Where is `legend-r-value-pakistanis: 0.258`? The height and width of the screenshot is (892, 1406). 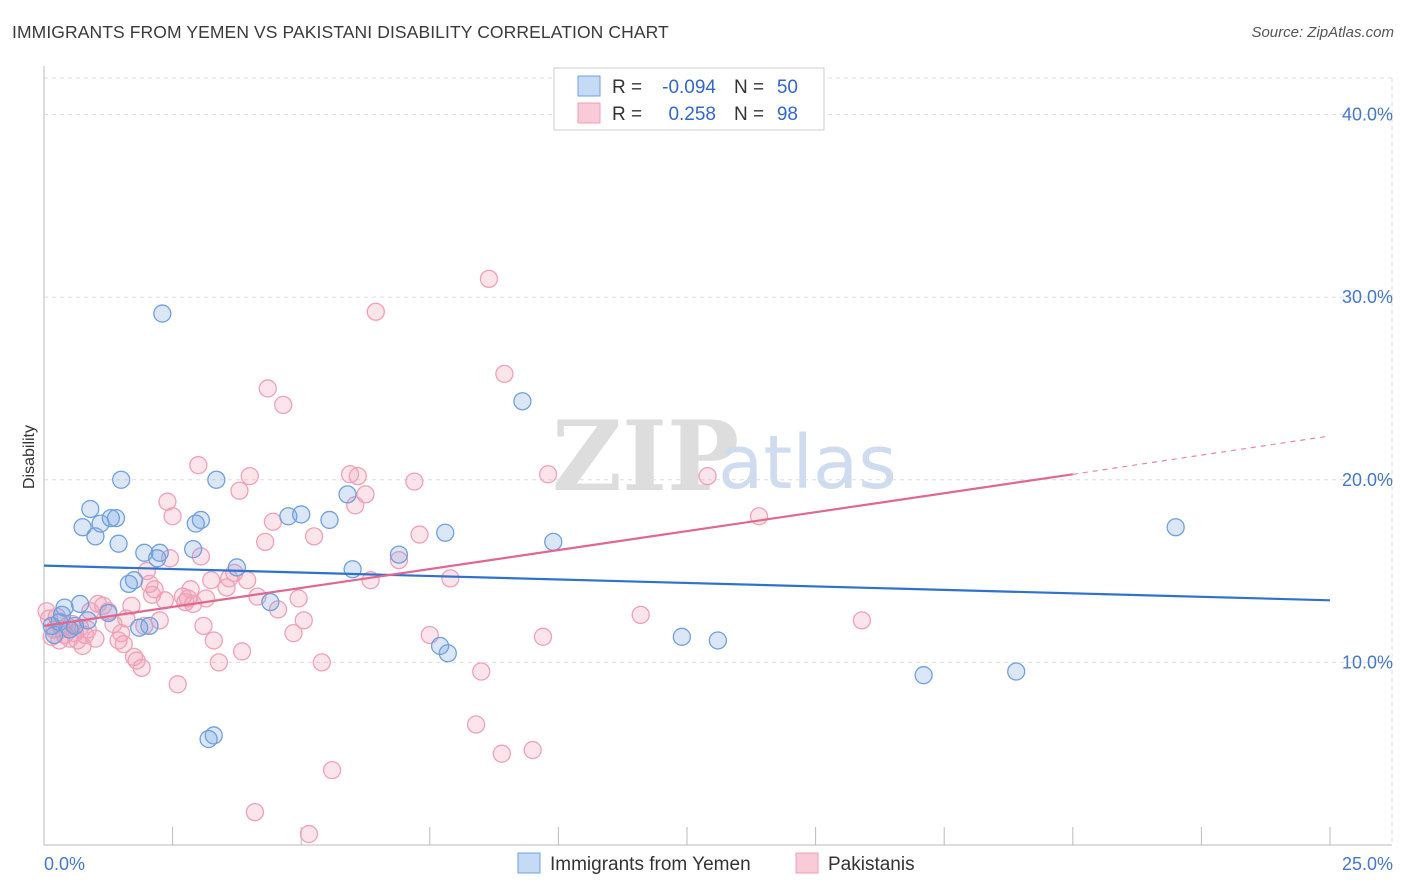 legend-r-value-pakistanis: 0.258 is located at coordinates (692, 114).